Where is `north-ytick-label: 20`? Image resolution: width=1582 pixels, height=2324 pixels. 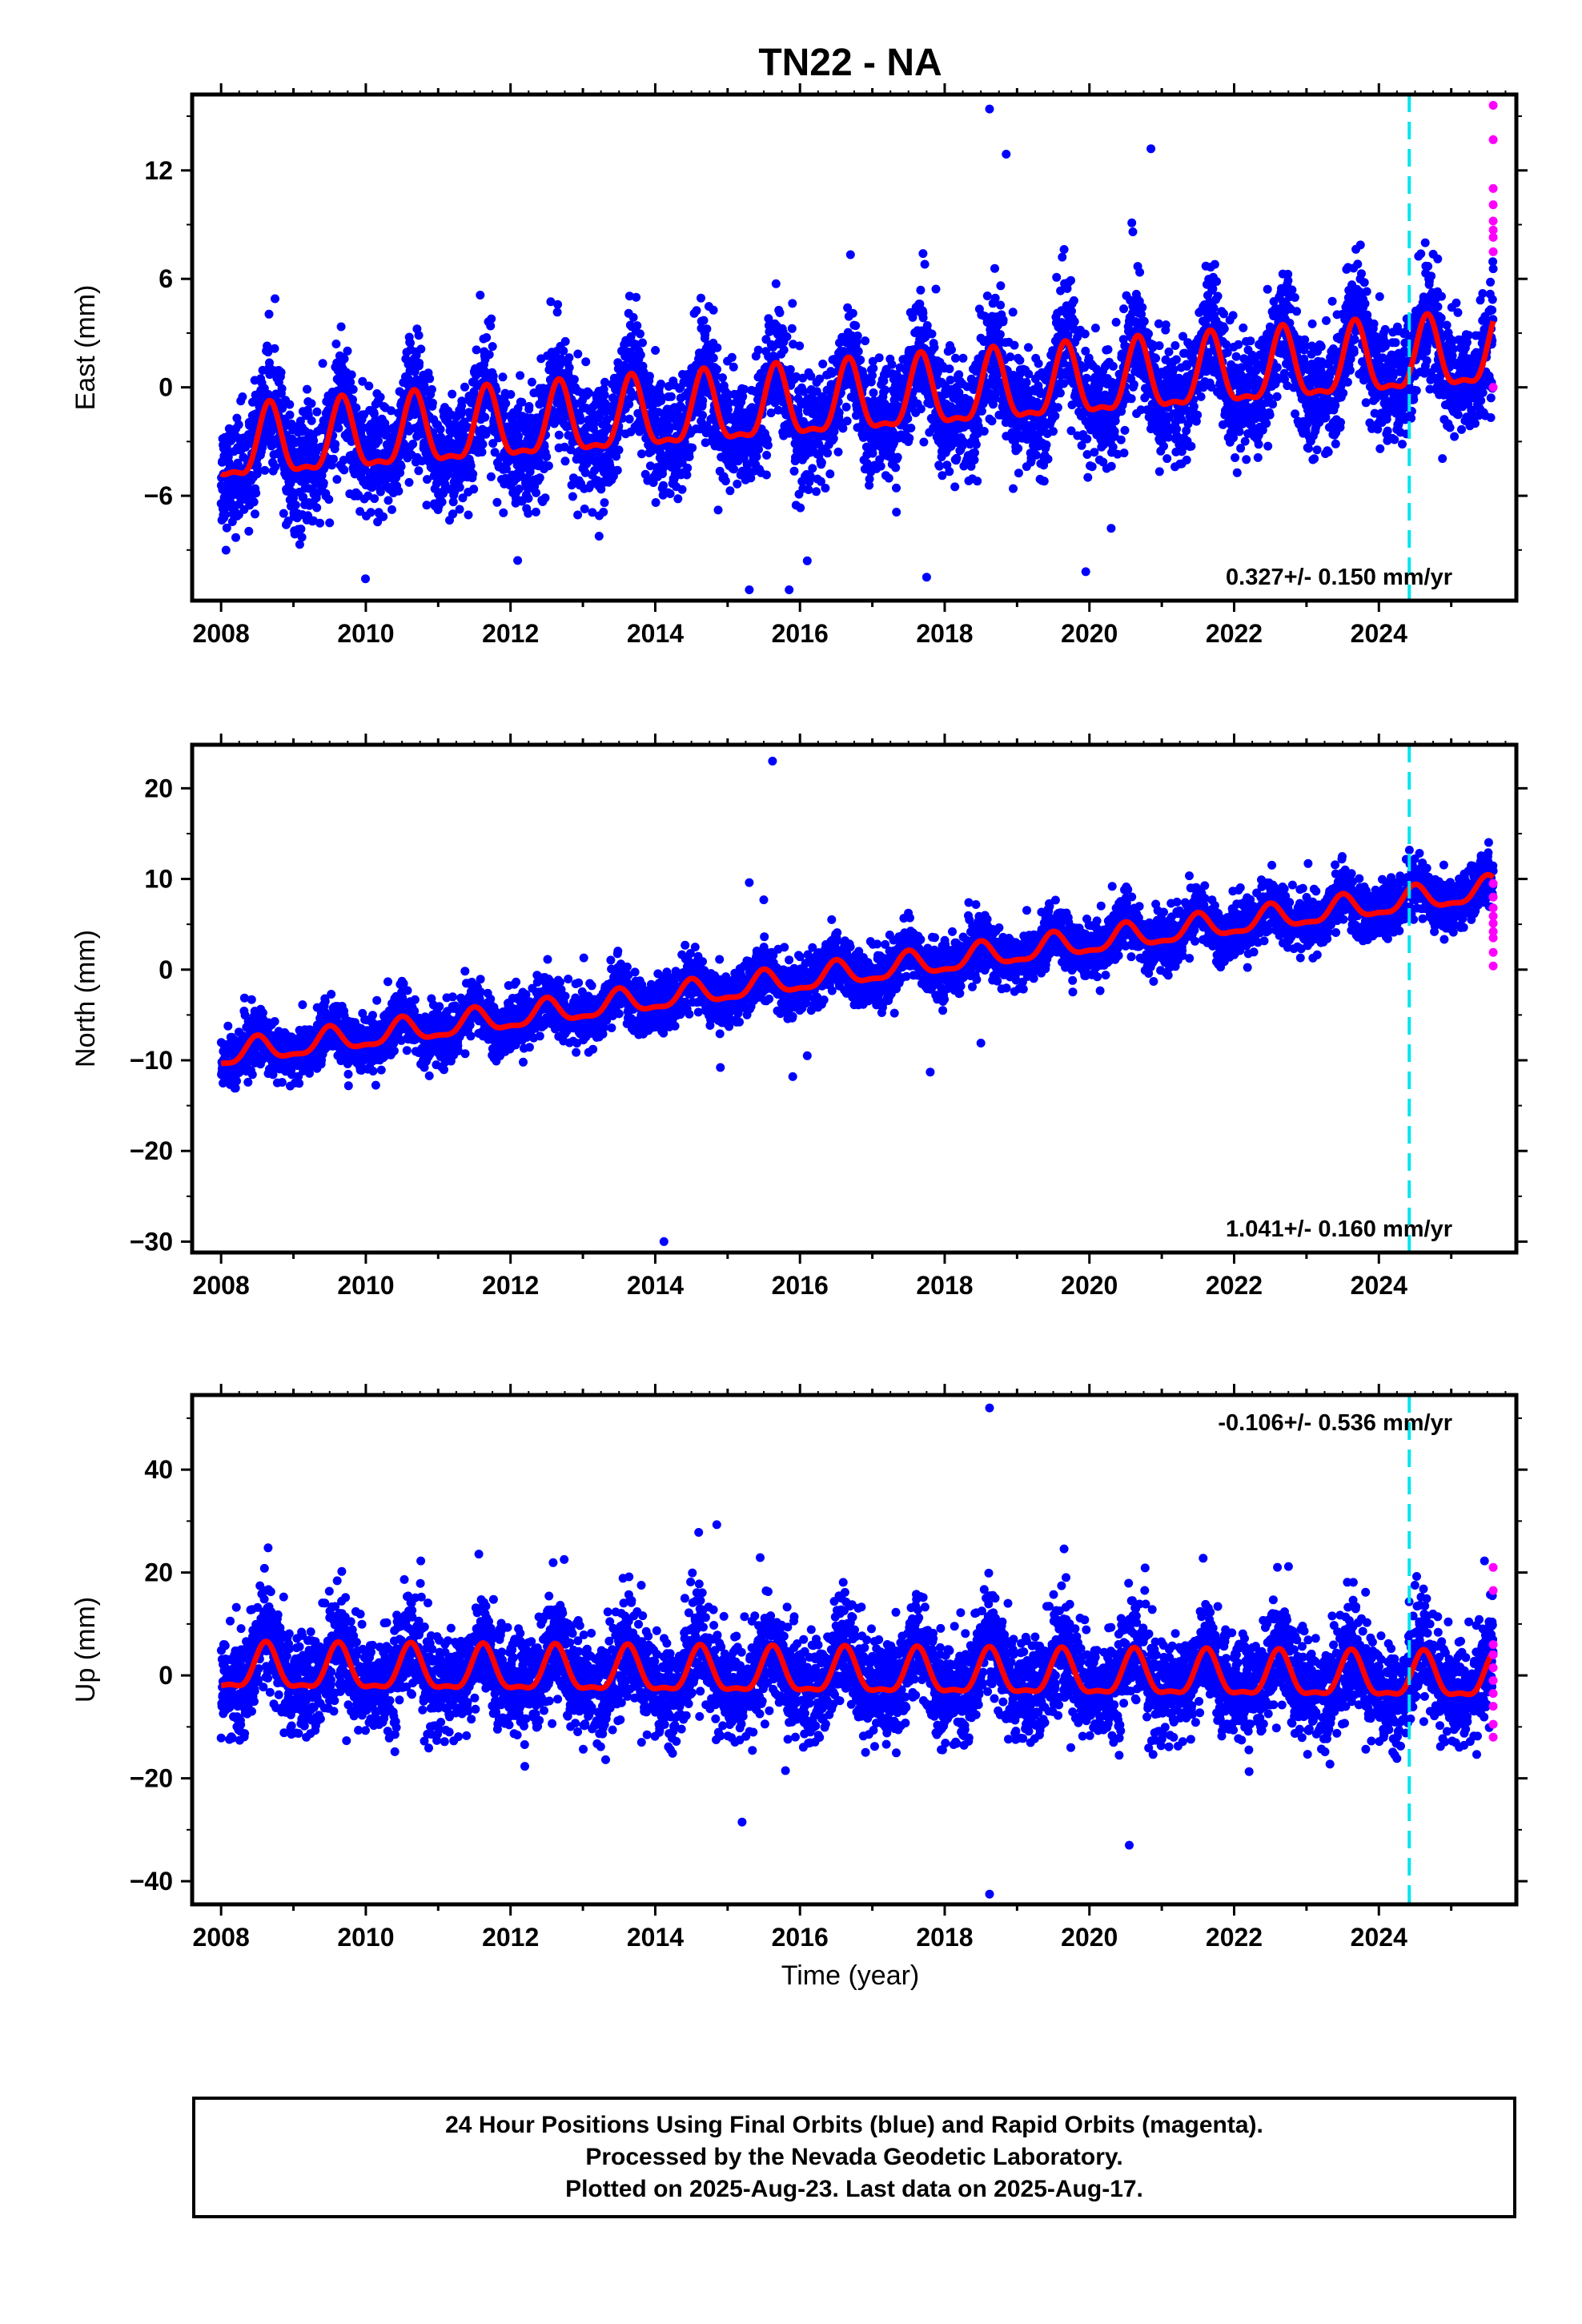
north-ytick-label: 20 is located at coordinates (158, 788).